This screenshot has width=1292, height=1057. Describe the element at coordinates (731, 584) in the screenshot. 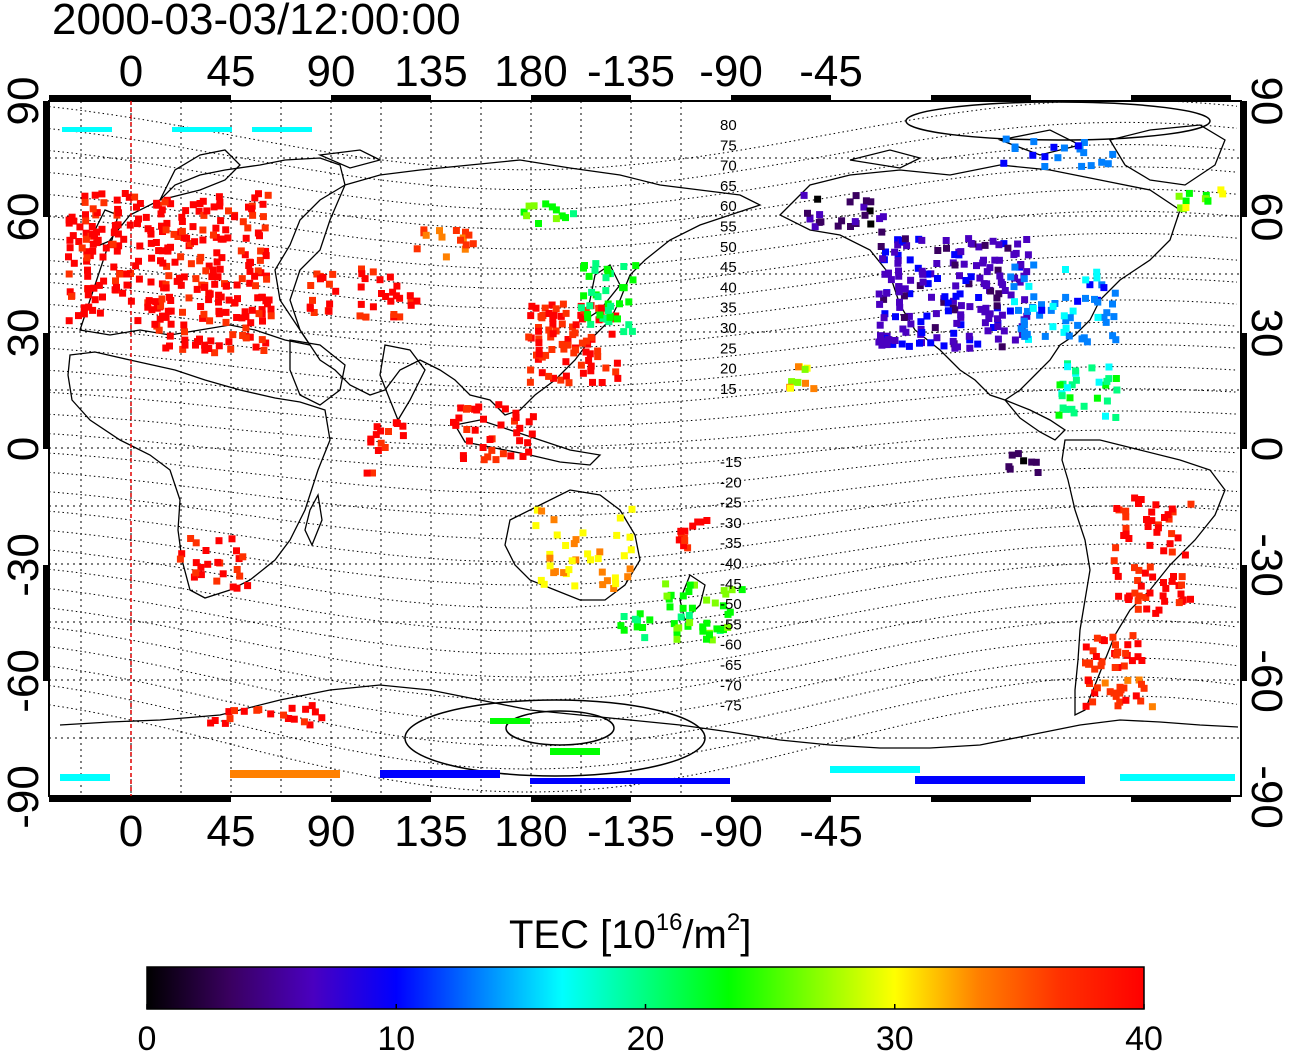

I see `contour-label: -45` at that location.